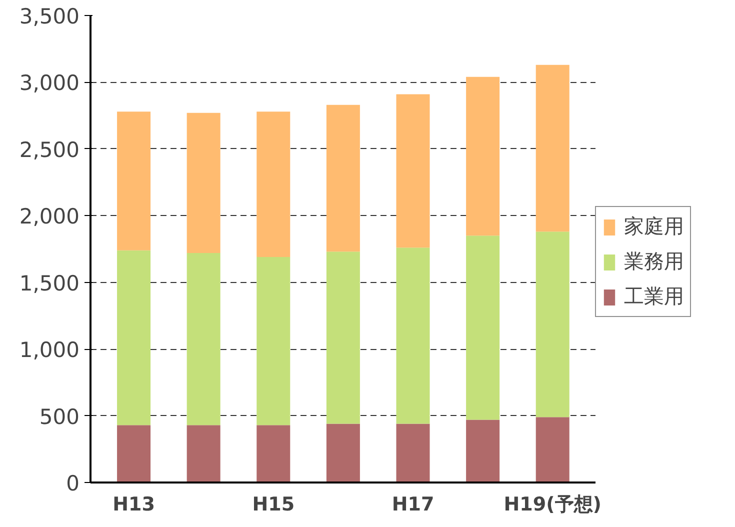  I want to click on y-tick-label: 1,000, so click(49, 350).